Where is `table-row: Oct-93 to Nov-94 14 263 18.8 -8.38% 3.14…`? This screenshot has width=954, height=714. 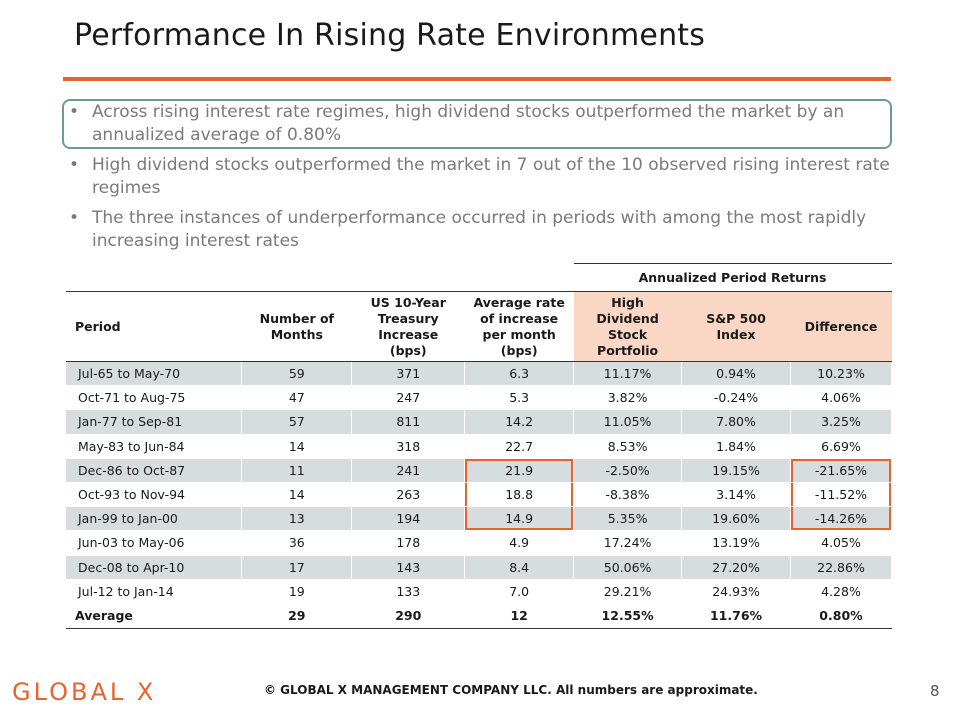 table-row: Oct-93 to Nov-94 14 263 18.8 -8.38% 3.14… is located at coordinates (479, 495).